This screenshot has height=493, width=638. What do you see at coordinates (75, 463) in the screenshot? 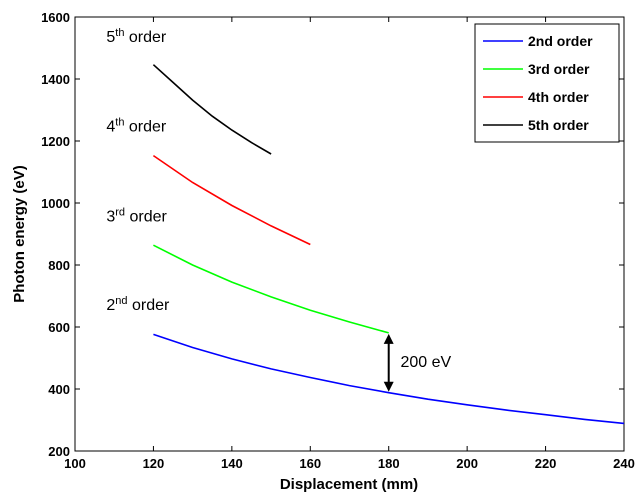
I see `x-tick-label: 100` at bounding box center [75, 463].